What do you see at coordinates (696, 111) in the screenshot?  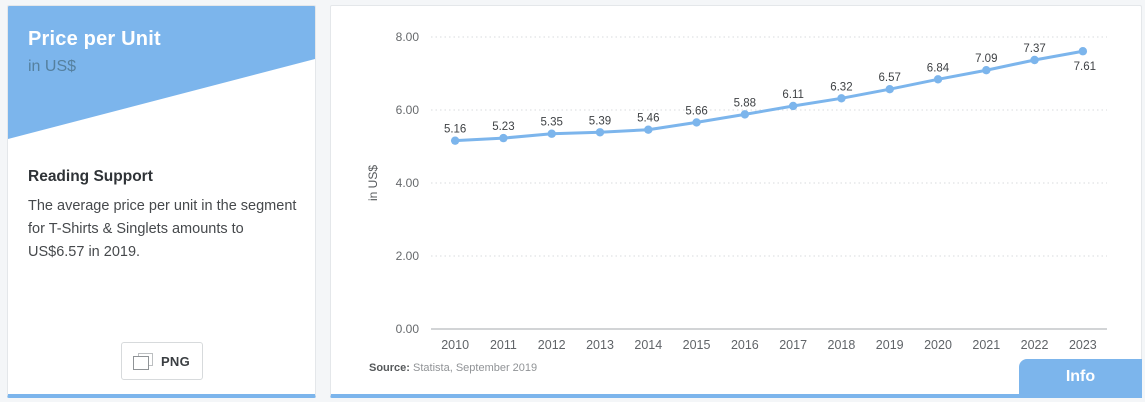 I see `svg-text: 5.66` at bounding box center [696, 111].